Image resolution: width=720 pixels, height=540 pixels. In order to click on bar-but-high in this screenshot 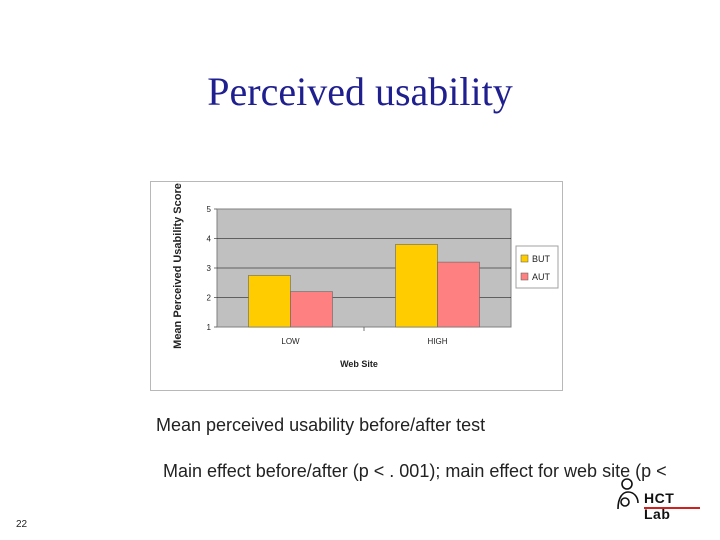, I will do `click(416, 286)`.